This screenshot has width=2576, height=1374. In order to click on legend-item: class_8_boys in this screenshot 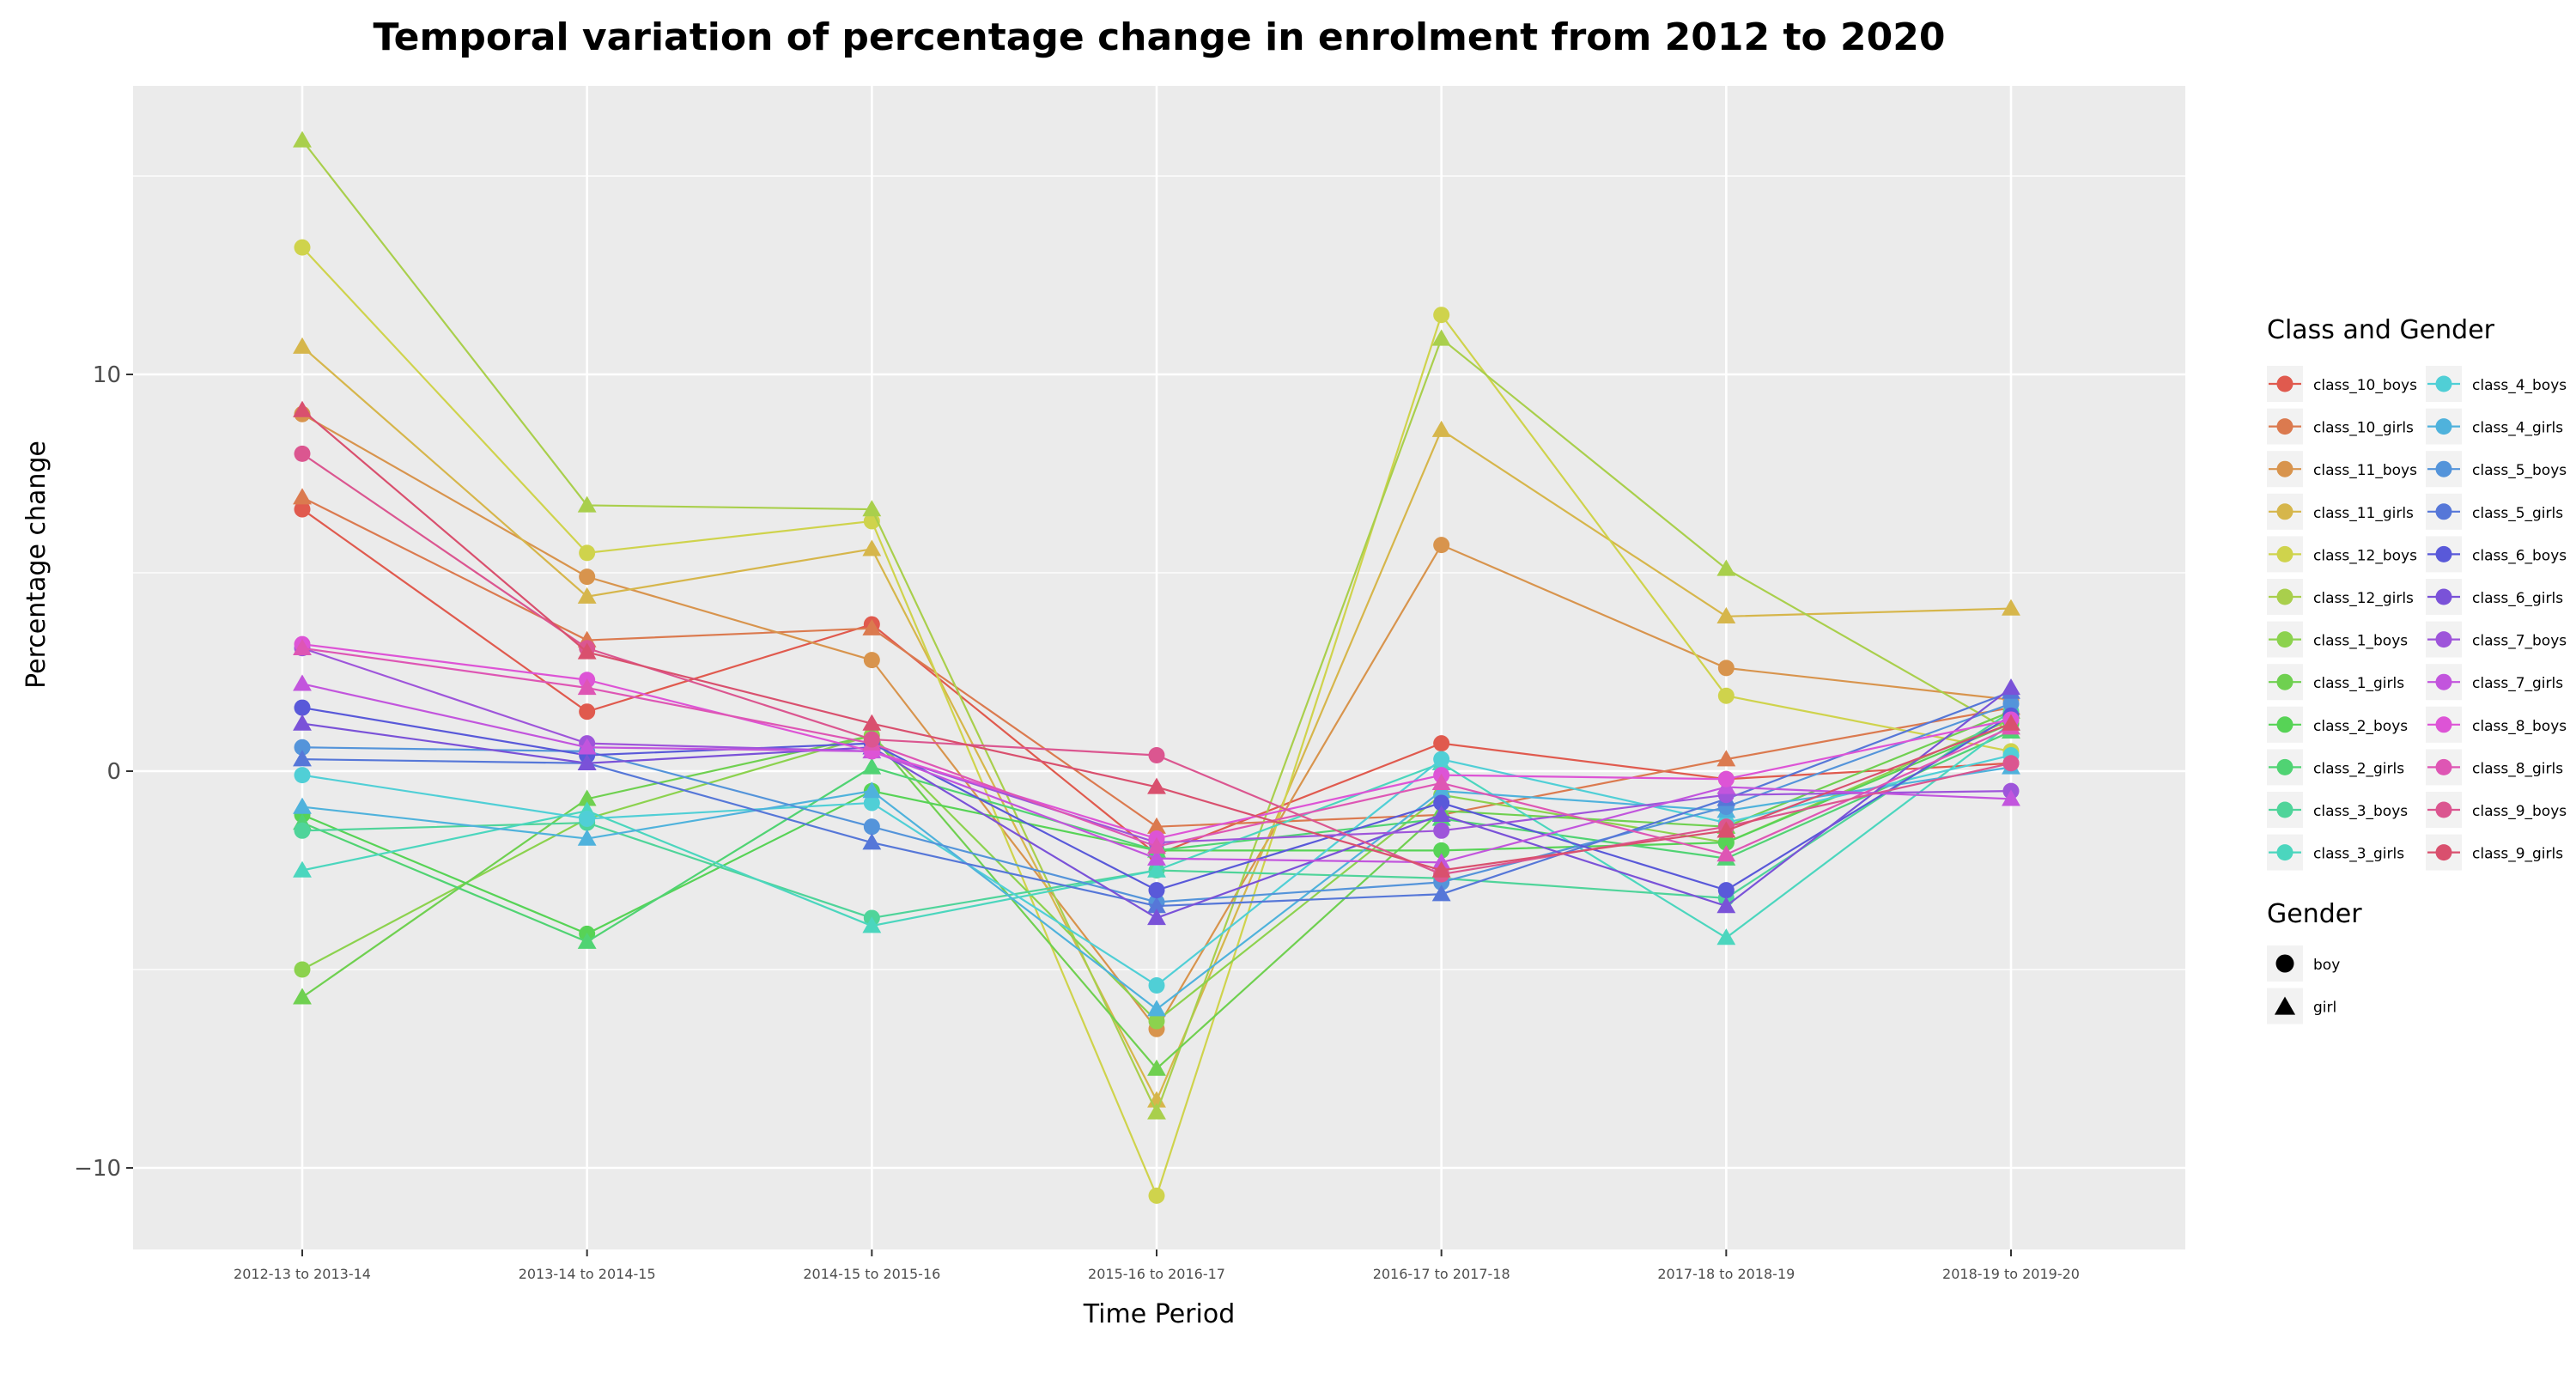, I will do `click(2496, 724)`.